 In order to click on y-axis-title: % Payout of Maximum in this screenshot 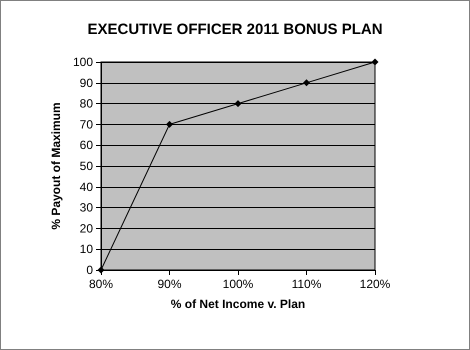, I will do `click(56, 166)`.